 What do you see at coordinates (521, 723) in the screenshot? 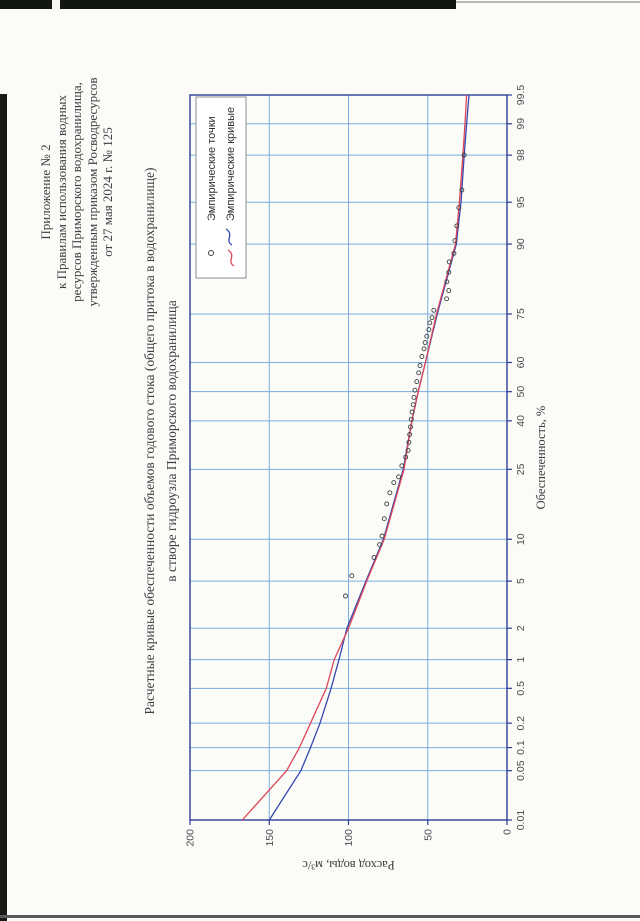
I see `svg-text: 0.2` at bounding box center [521, 723].